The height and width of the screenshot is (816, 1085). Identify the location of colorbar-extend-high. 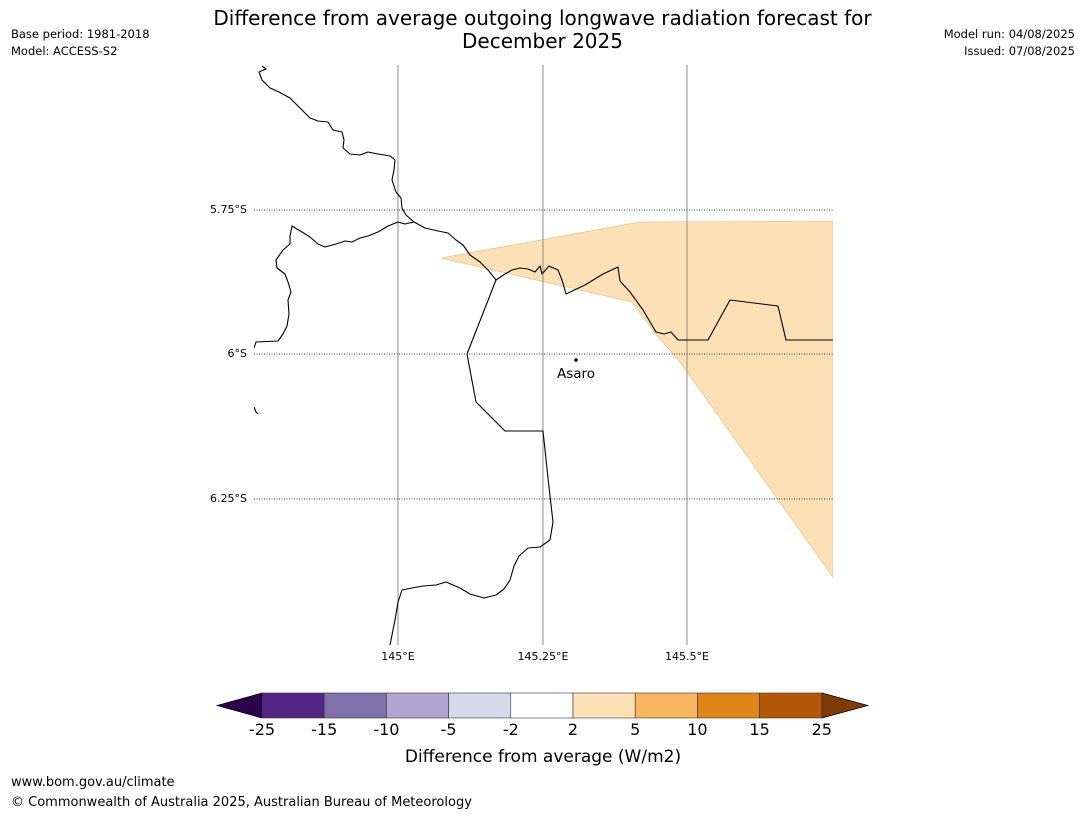
(845, 705).